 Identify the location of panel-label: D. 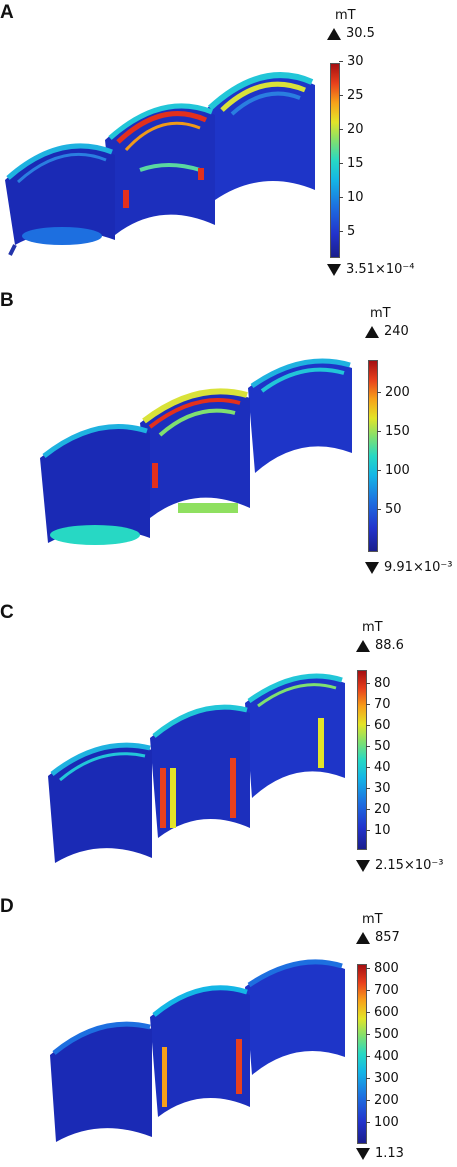
(7, 906).